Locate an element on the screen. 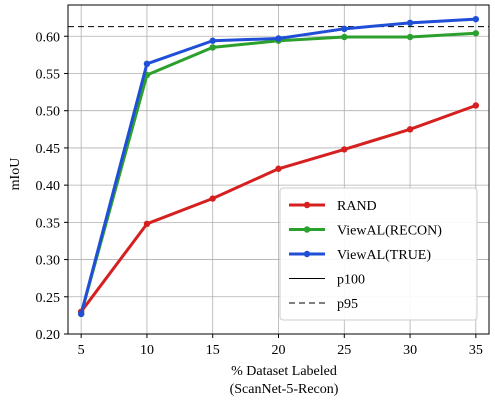 Image resolution: width=495 pixels, height=402 pixels. y-tick-label: 0.50 is located at coordinates (48, 112).